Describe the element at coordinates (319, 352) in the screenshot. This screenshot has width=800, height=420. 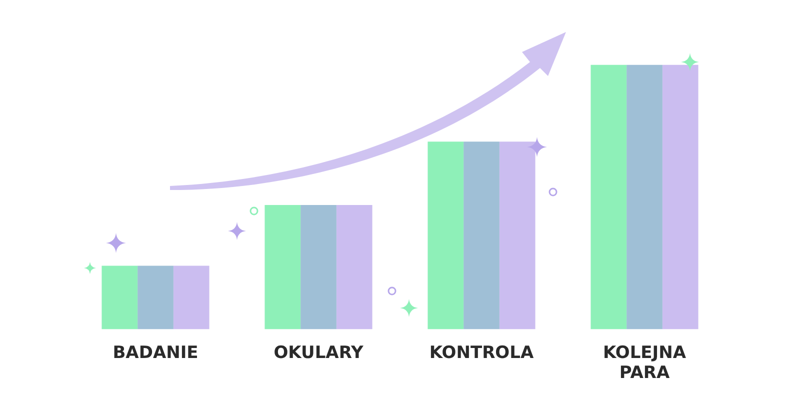
I see `x-tick-label: OKULARY` at that location.